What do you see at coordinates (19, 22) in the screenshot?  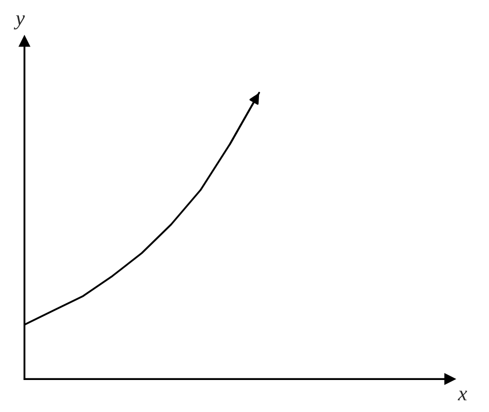 I see `y-axis-title: y` at bounding box center [19, 22].